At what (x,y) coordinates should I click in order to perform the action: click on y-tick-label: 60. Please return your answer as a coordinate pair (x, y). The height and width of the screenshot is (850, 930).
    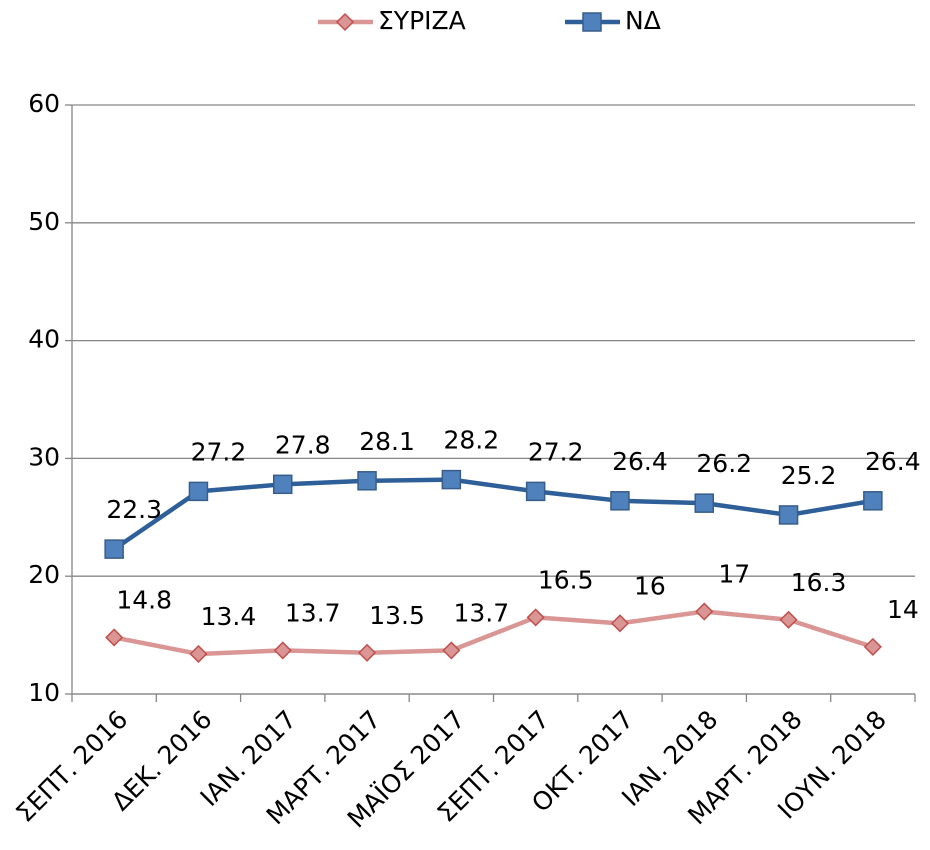
    Looking at the image, I should click on (44, 103).